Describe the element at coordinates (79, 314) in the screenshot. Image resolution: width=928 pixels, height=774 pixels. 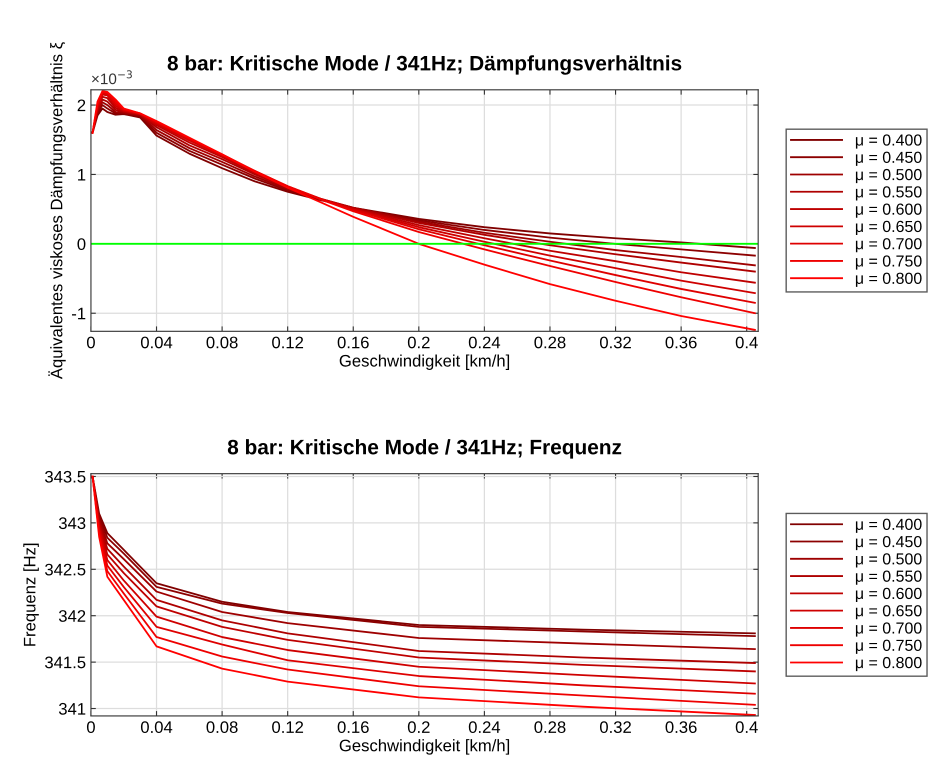
I see `y-tick-label: -1` at that location.